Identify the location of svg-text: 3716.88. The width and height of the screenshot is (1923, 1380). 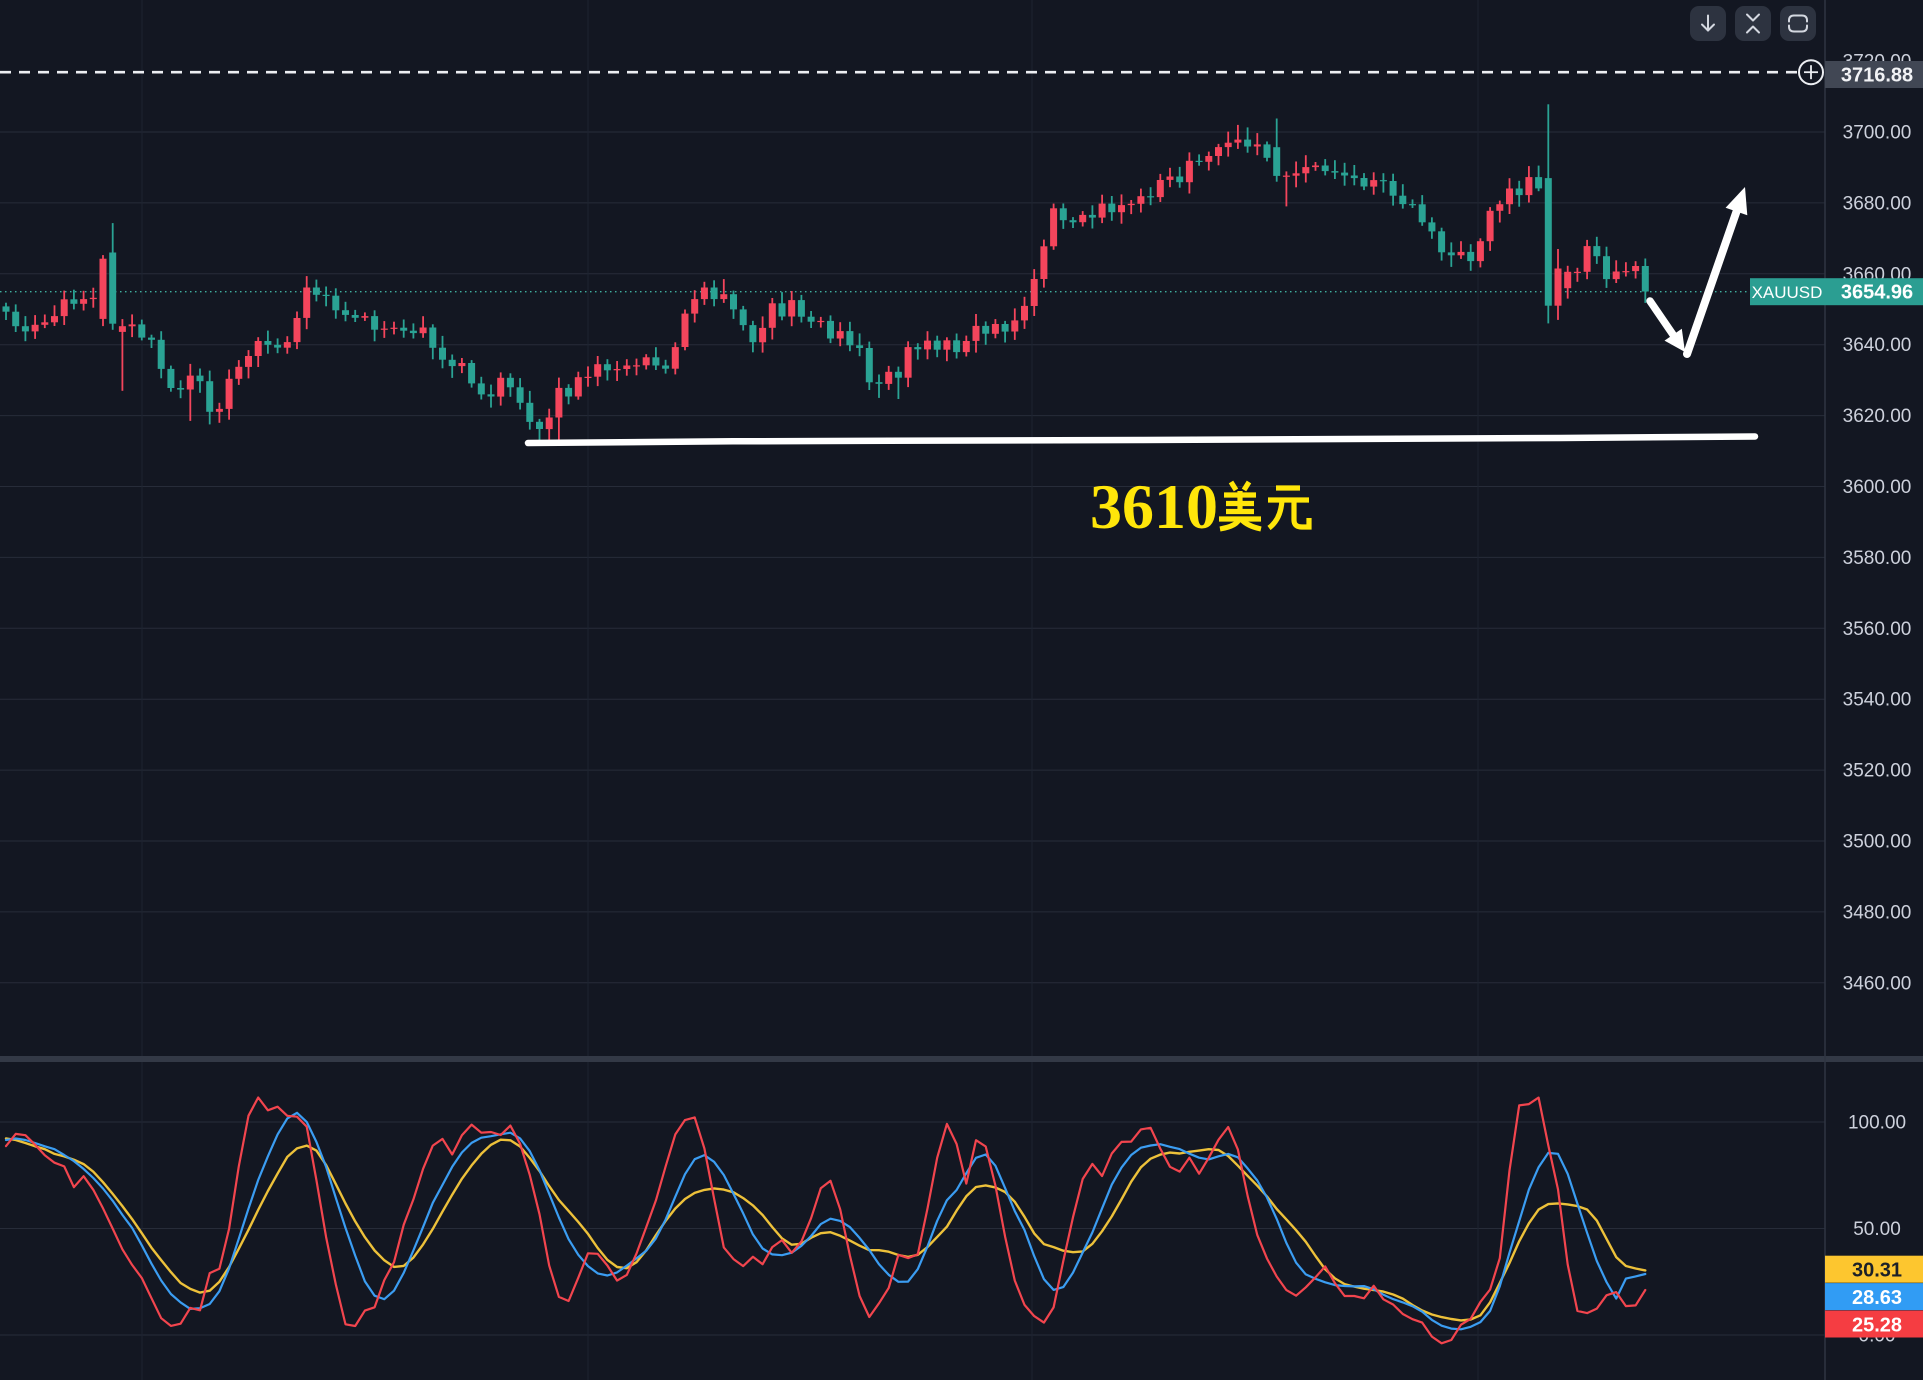
(1877, 76).